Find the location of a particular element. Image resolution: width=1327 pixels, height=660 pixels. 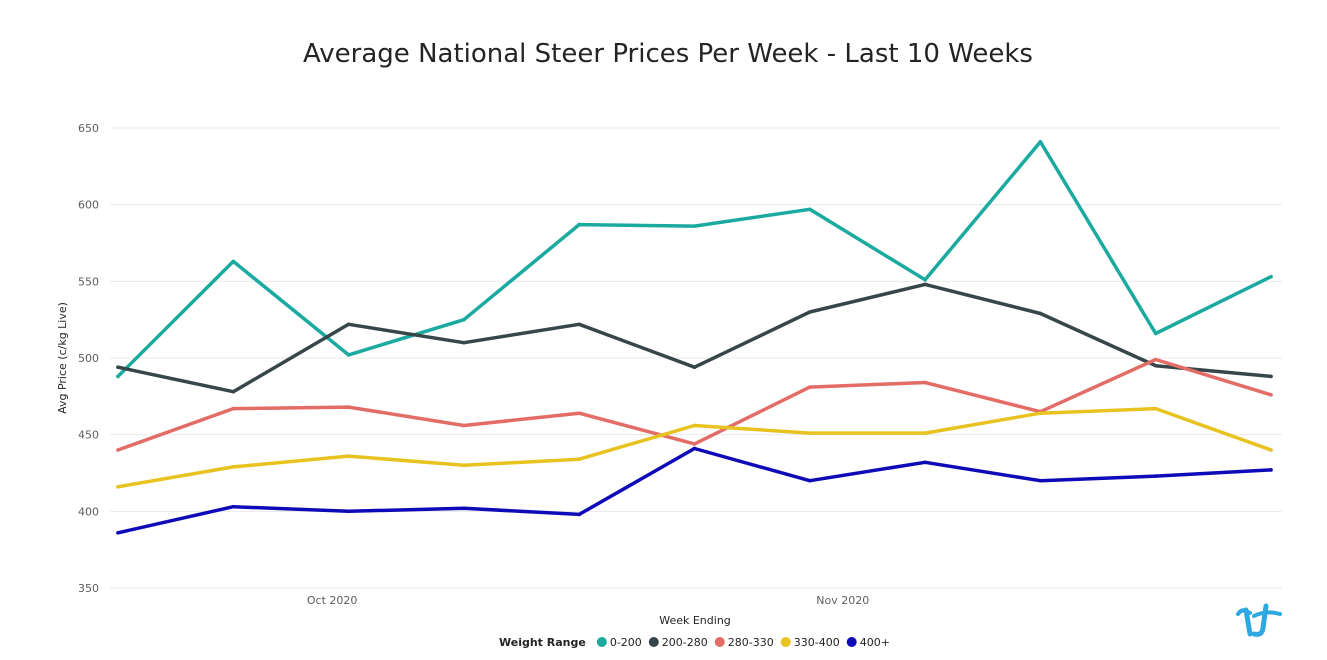

y-tick-label: 500 is located at coordinates (88, 358).